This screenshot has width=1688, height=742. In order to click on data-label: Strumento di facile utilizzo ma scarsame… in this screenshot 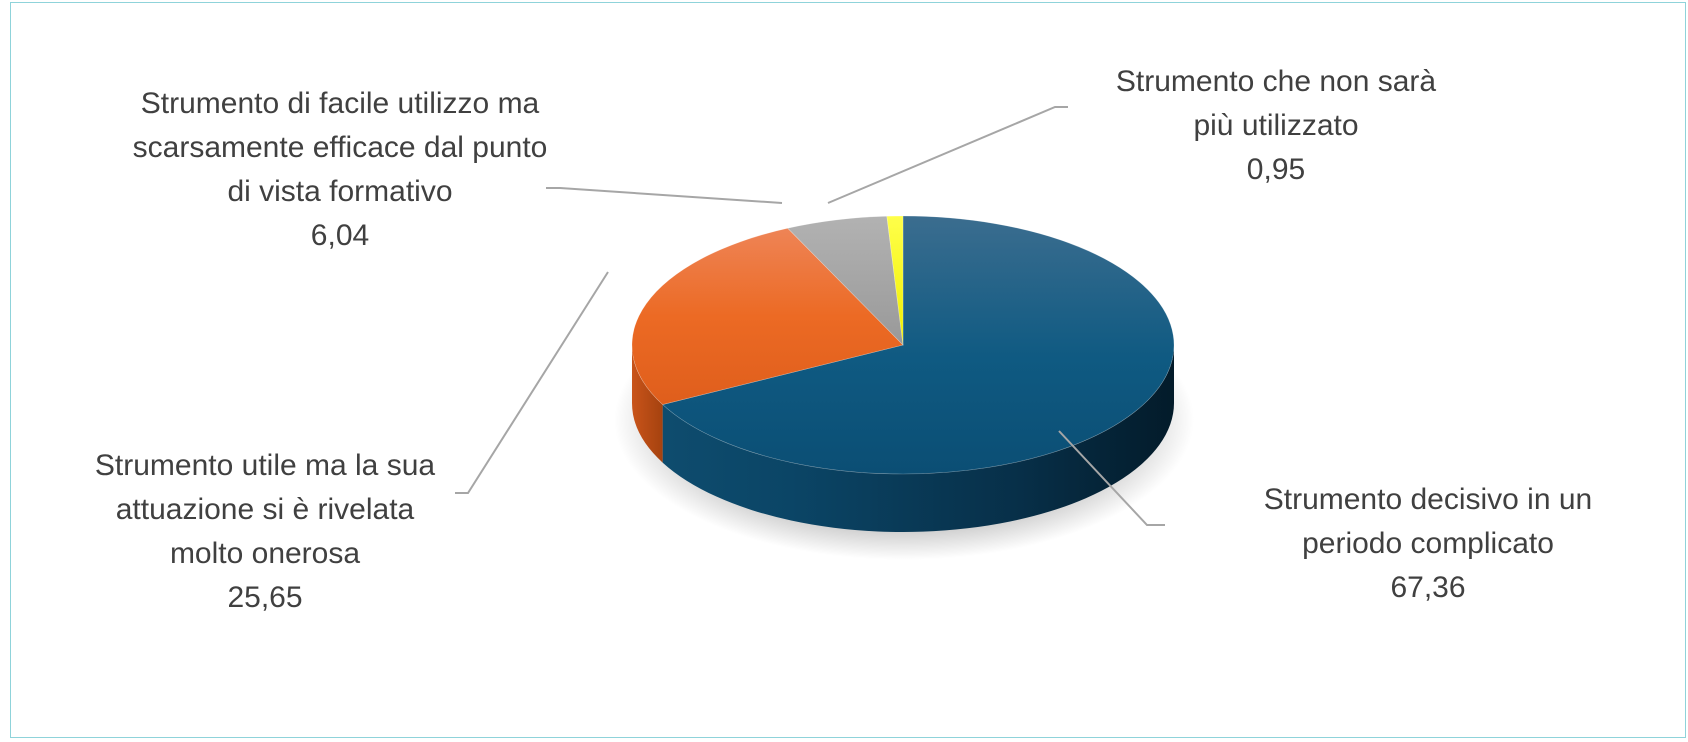, I will do `click(340, 170)`.